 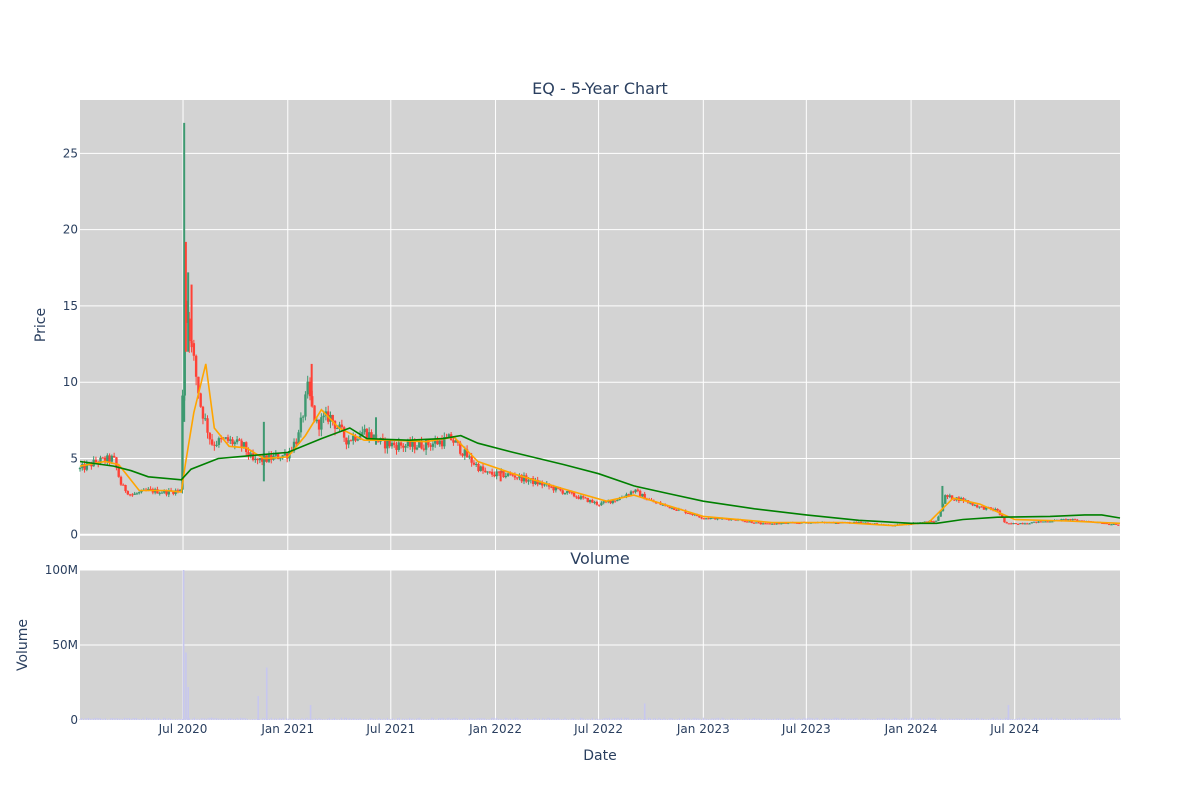 I want to click on x-tick-label: Jan 2024, so click(x=911, y=729).